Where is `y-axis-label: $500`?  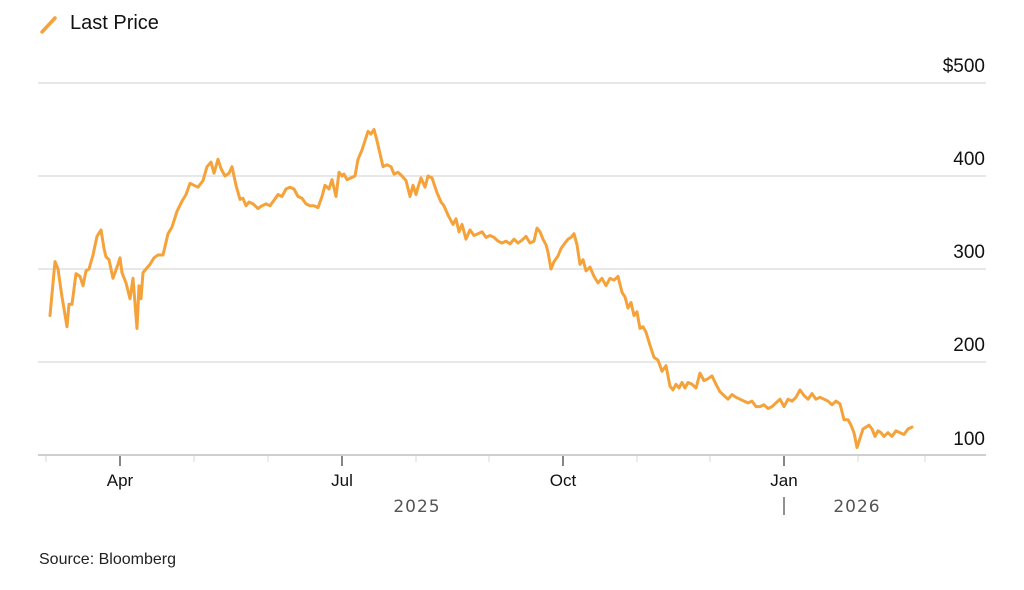 y-axis-label: $500 is located at coordinates (964, 66).